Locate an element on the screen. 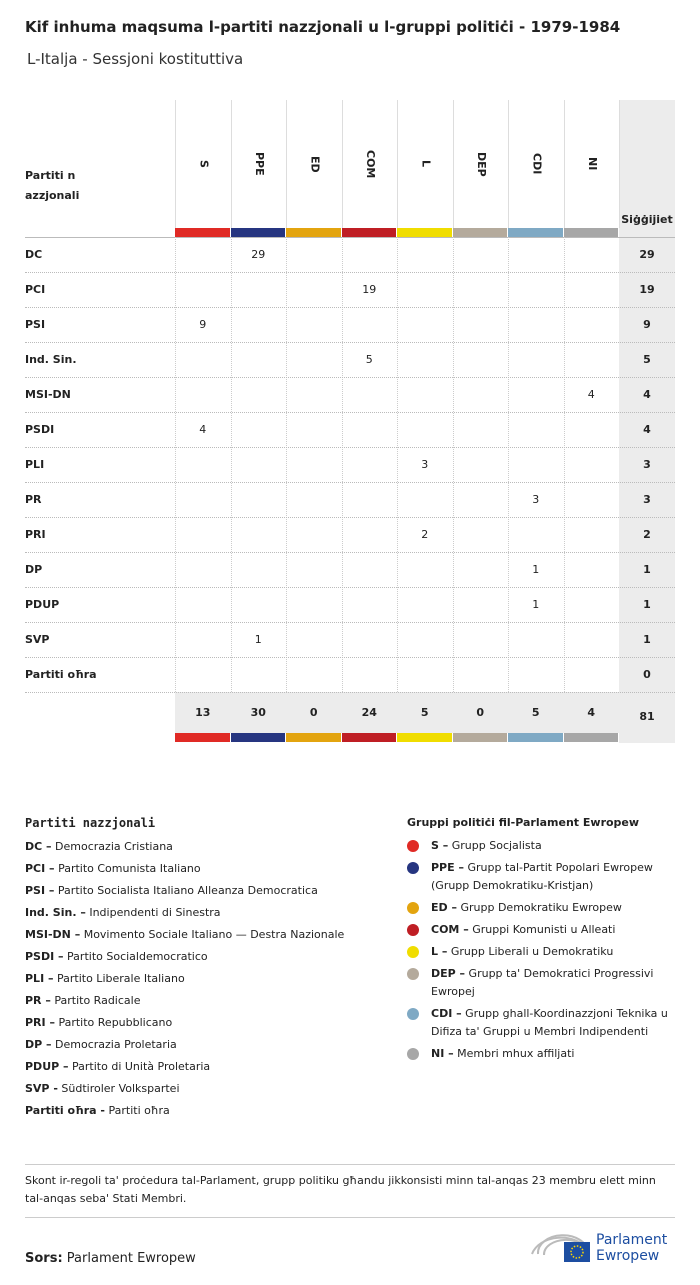 This screenshot has height=1285, width=700. column-header: CDI is located at coordinates (536, 164).